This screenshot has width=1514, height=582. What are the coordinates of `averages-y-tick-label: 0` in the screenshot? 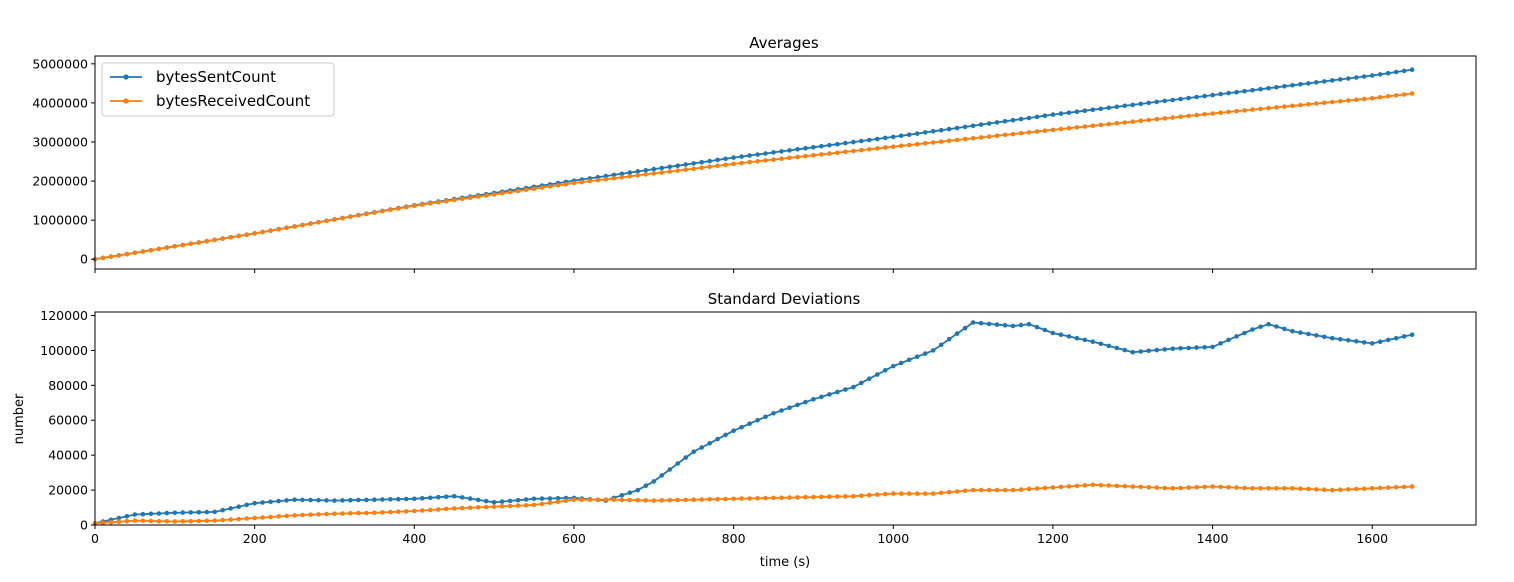 It's located at (84, 259).